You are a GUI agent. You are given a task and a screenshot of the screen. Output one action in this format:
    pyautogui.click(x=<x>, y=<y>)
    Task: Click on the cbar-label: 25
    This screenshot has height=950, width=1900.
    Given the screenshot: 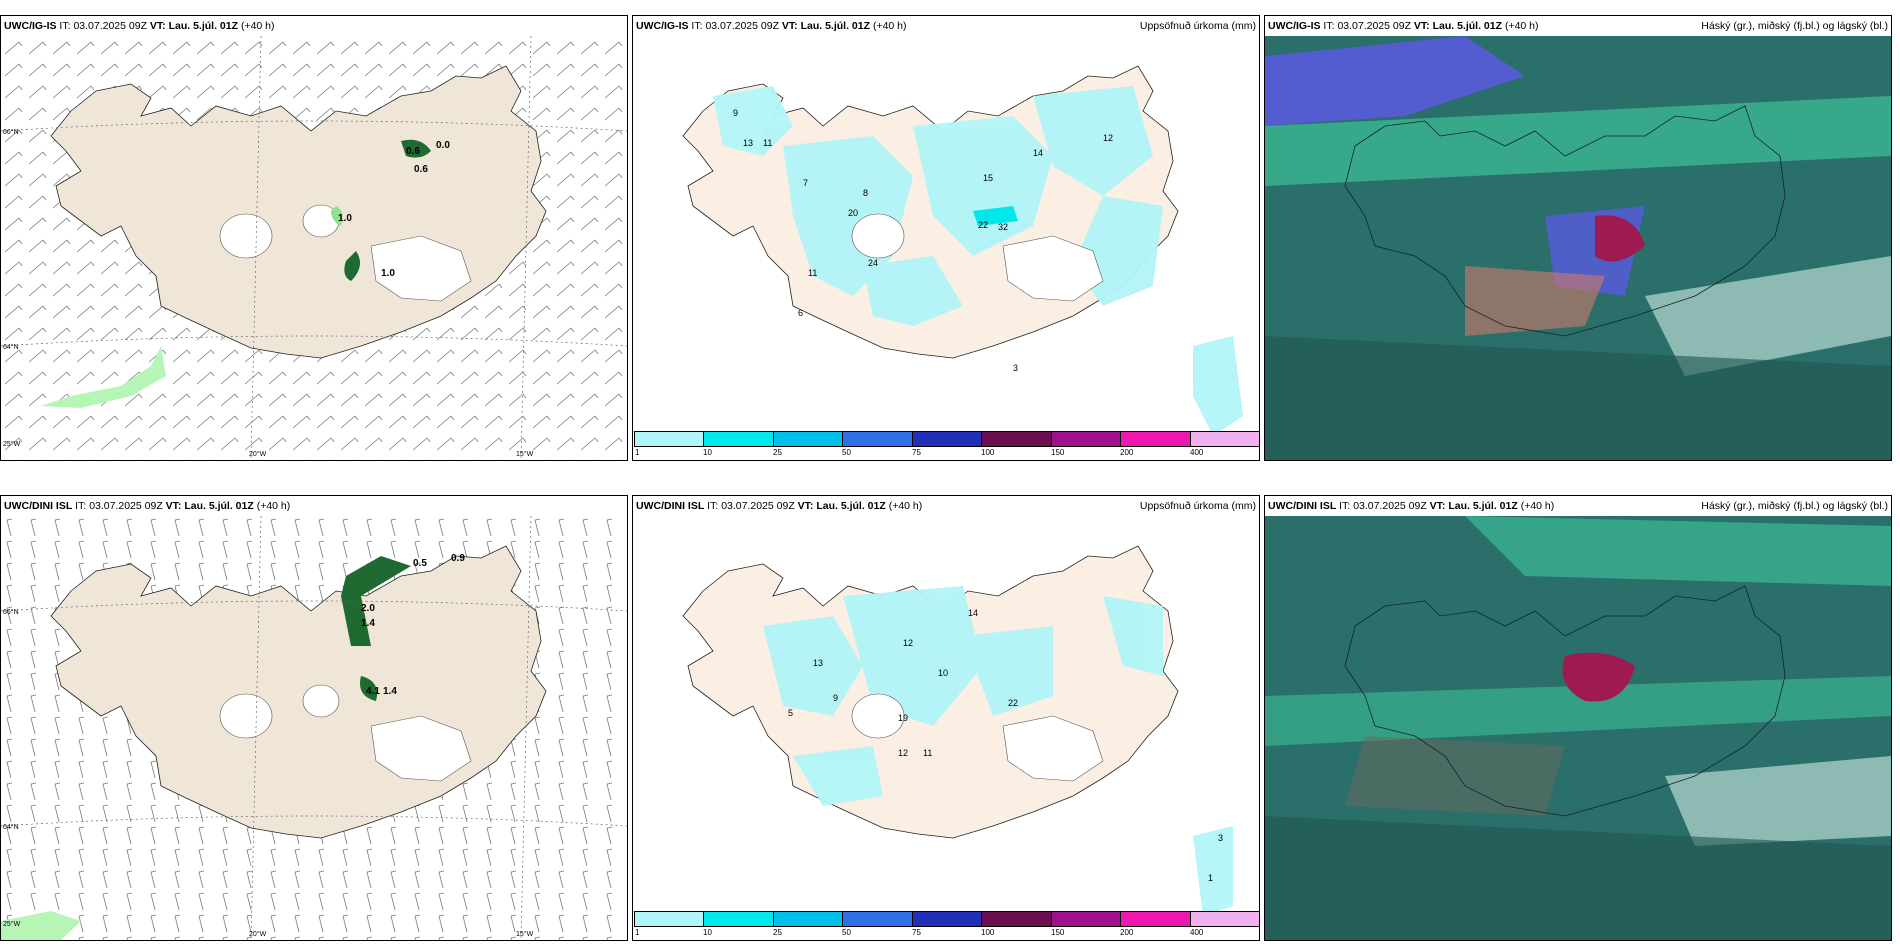 What is the action you would take?
    pyautogui.click(x=777, y=452)
    